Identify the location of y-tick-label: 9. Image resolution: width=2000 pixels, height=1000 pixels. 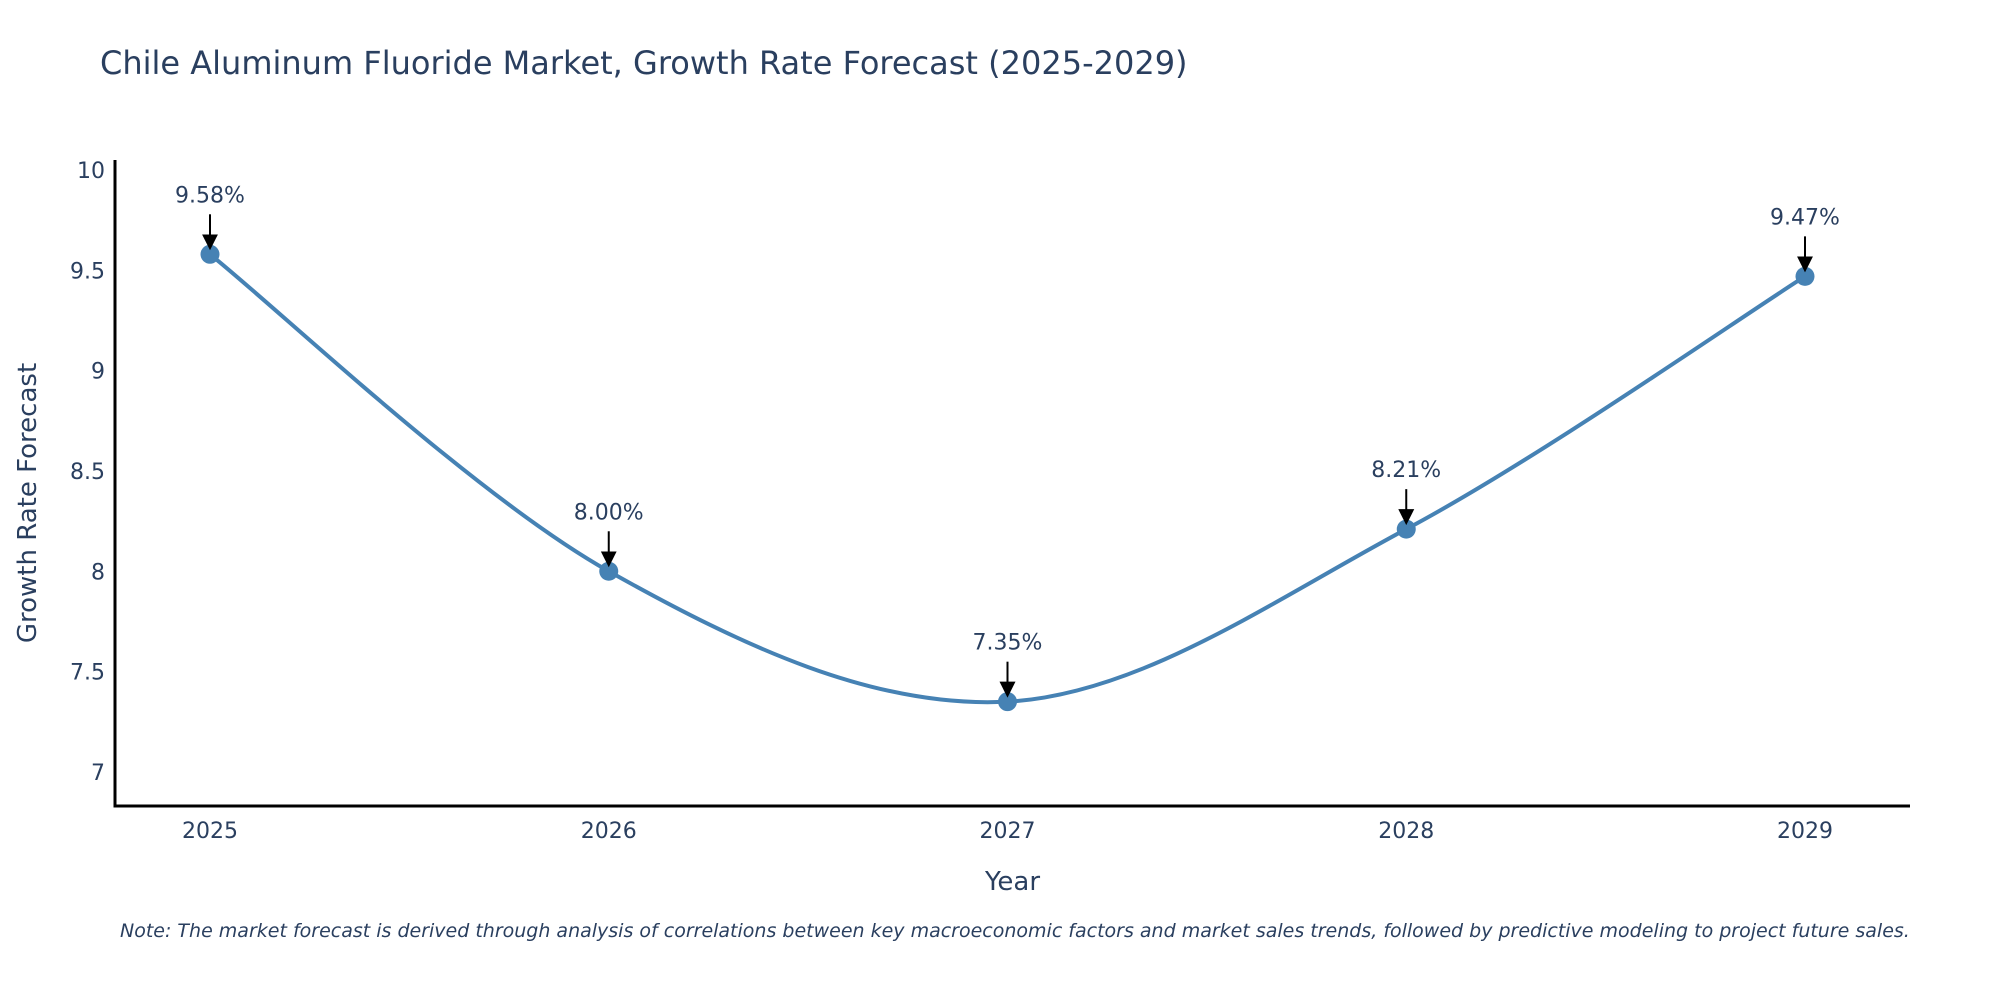
(98, 372).